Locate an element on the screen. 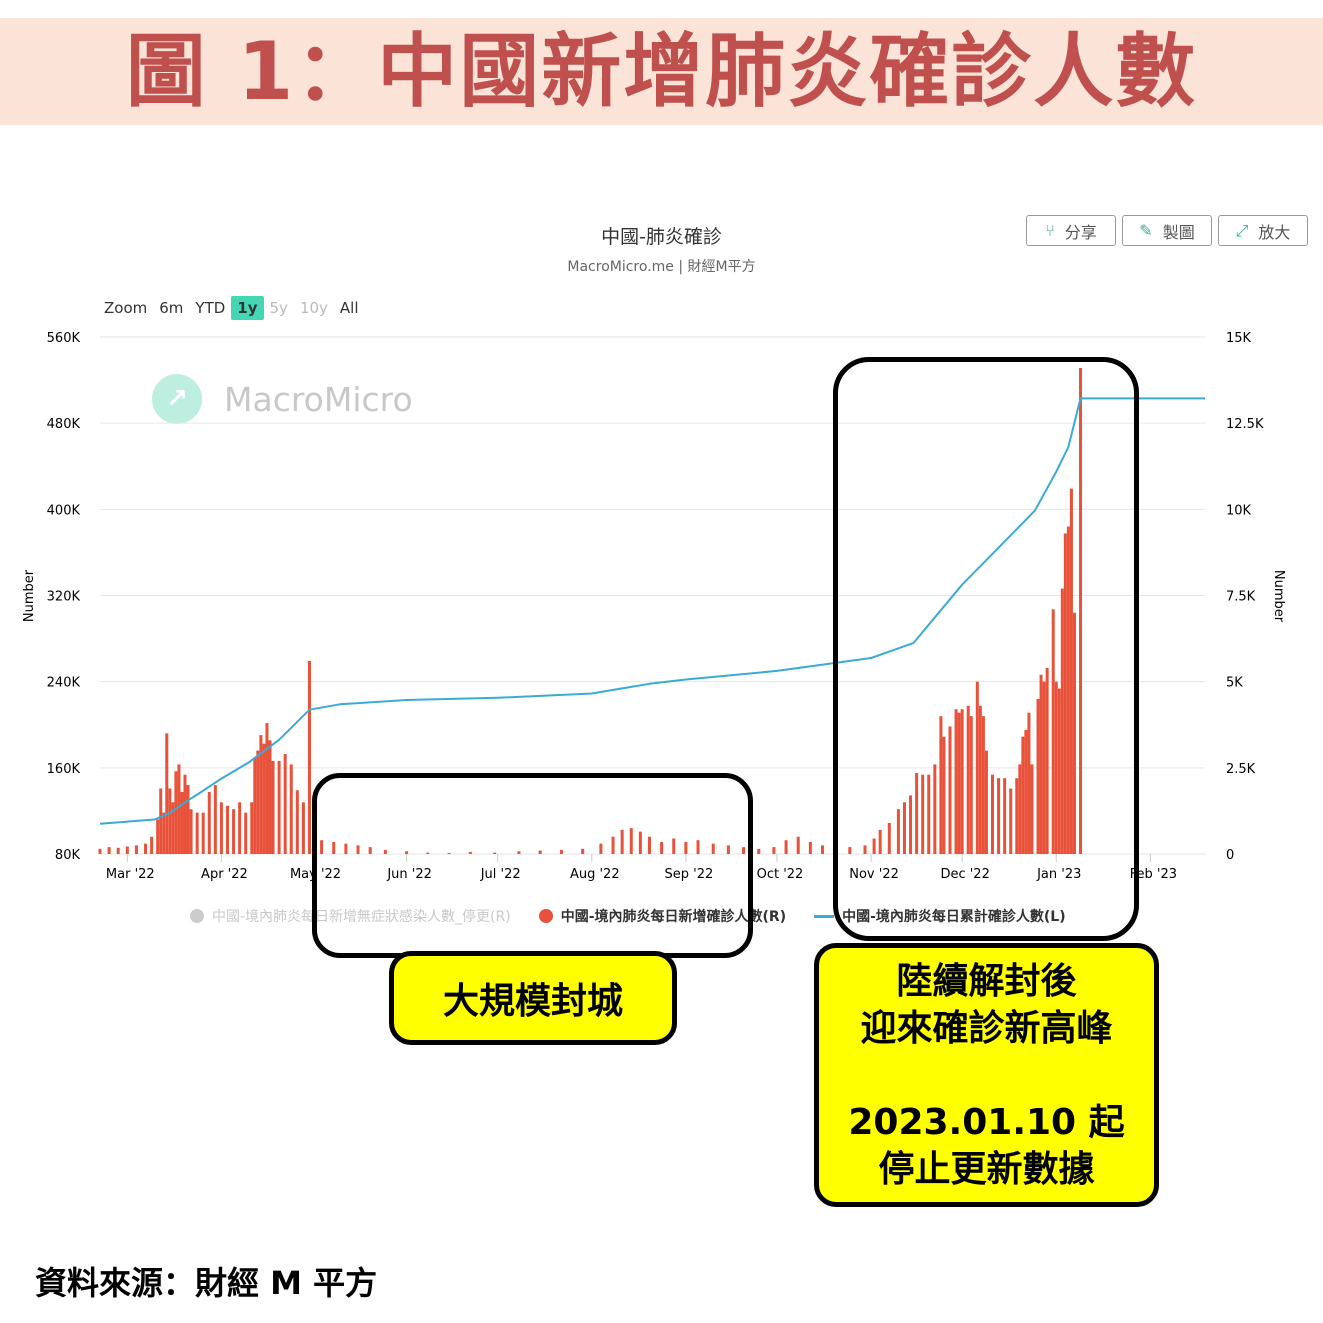 This screenshot has height=1323, width=1323. left-tick-label: 320K is located at coordinates (64, 597).